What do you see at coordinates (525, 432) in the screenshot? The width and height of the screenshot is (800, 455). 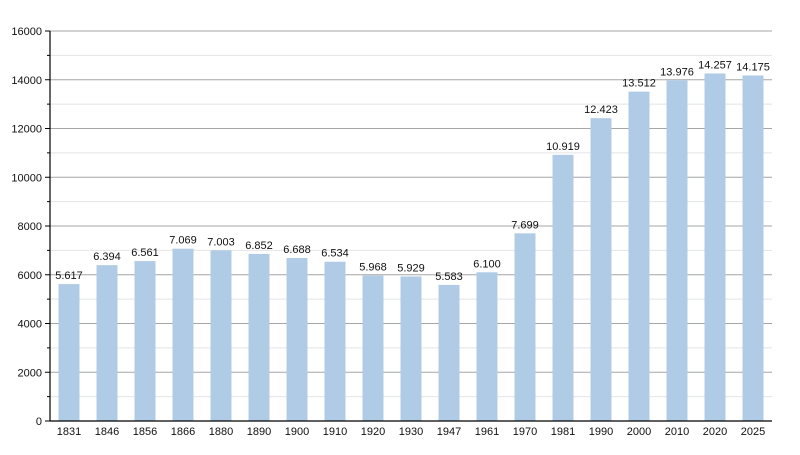 I see `x-tick-label: 1970` at bounding box center [525, 432].